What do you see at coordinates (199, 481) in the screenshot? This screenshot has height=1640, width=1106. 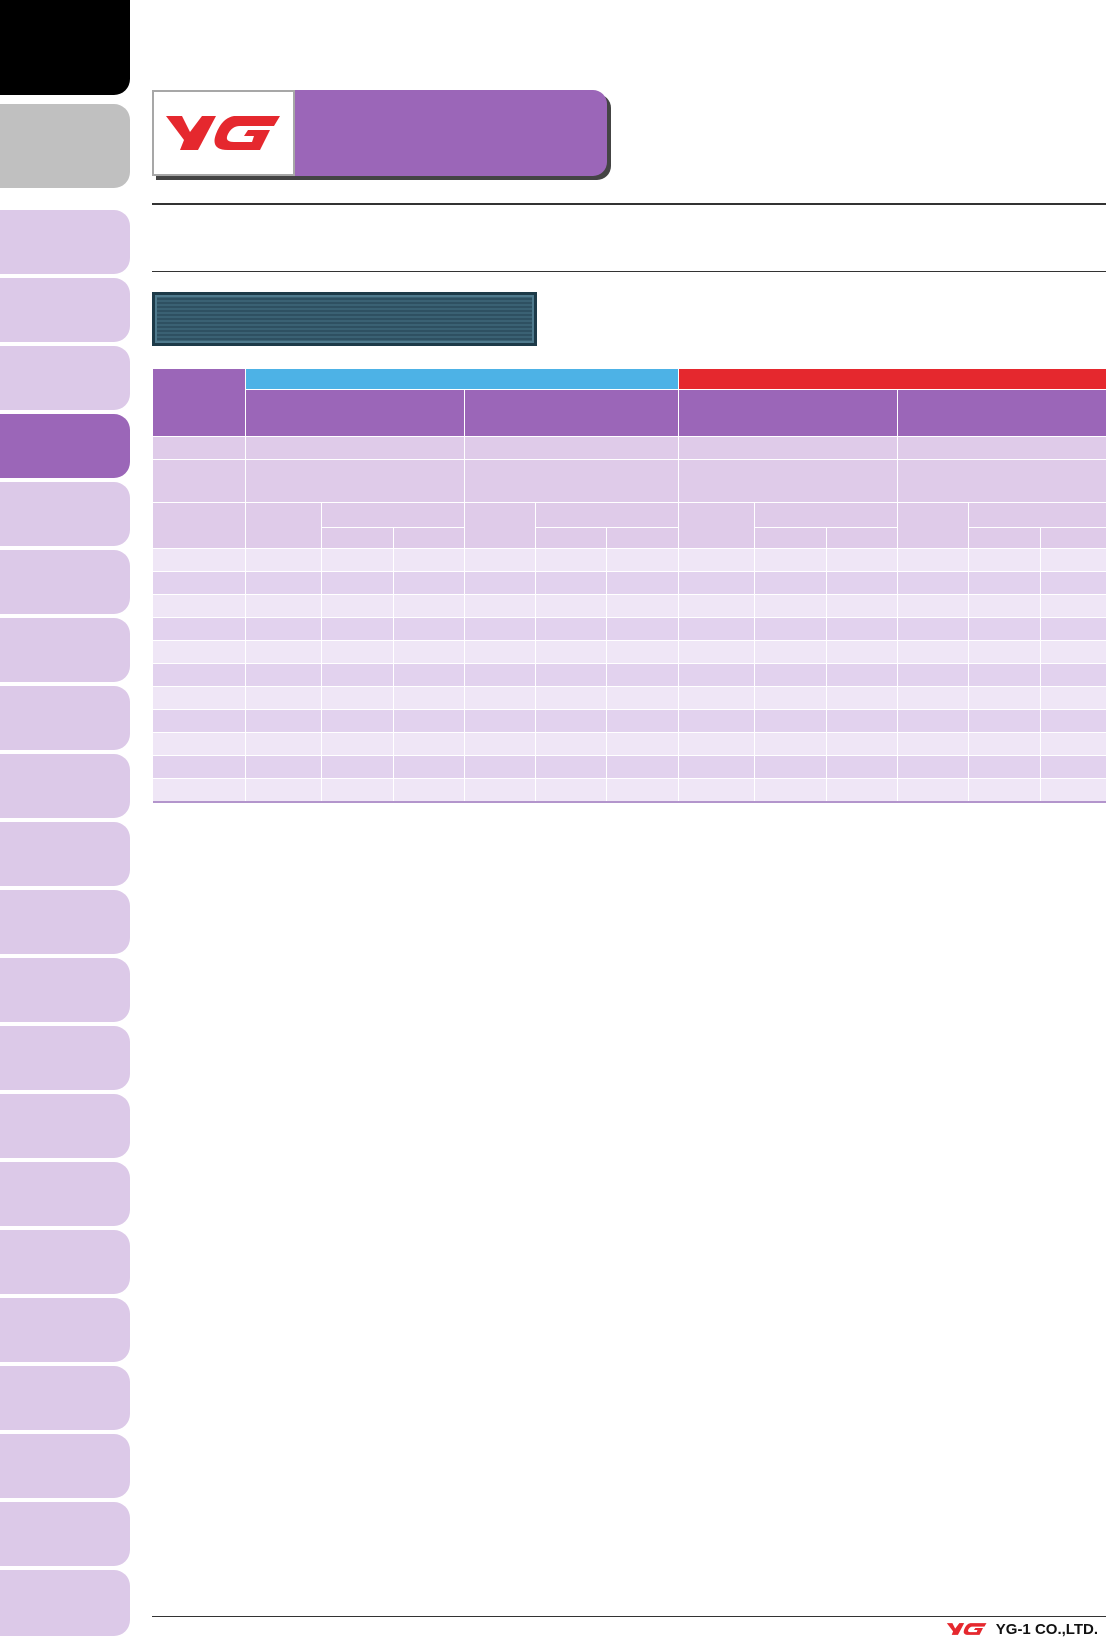 I see `row-label-cell` at bounding box center [199, 481].